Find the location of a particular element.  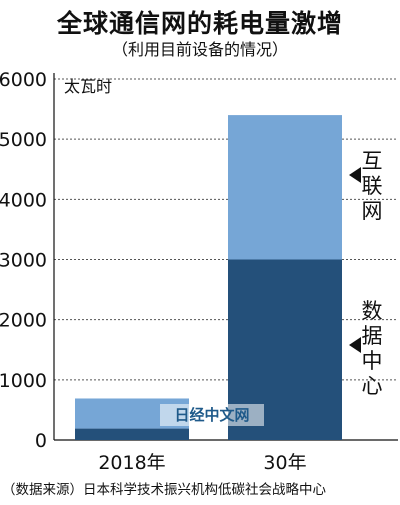

chart-subtitle: （利用目前设备的情况） is located at coordinates (199, 49).